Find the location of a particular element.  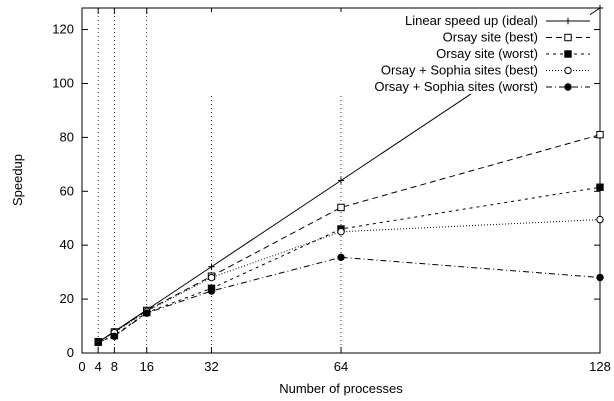

x-axis-title: Number of processes is located at coordinates (341, 388).